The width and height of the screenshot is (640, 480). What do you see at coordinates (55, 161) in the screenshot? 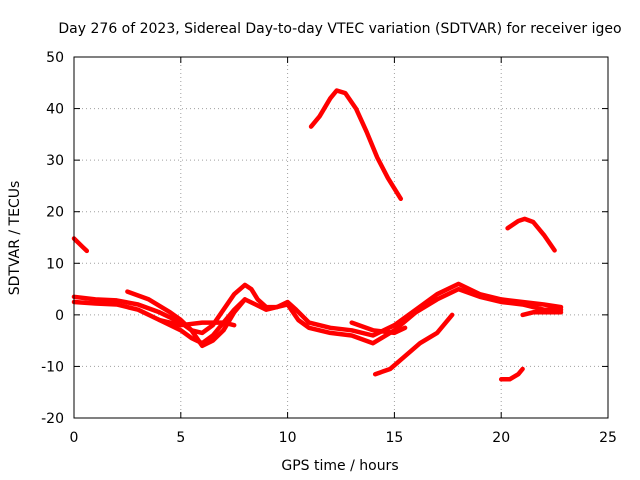
I see `y-tick-label: 30` at bounding box center [55, 161].